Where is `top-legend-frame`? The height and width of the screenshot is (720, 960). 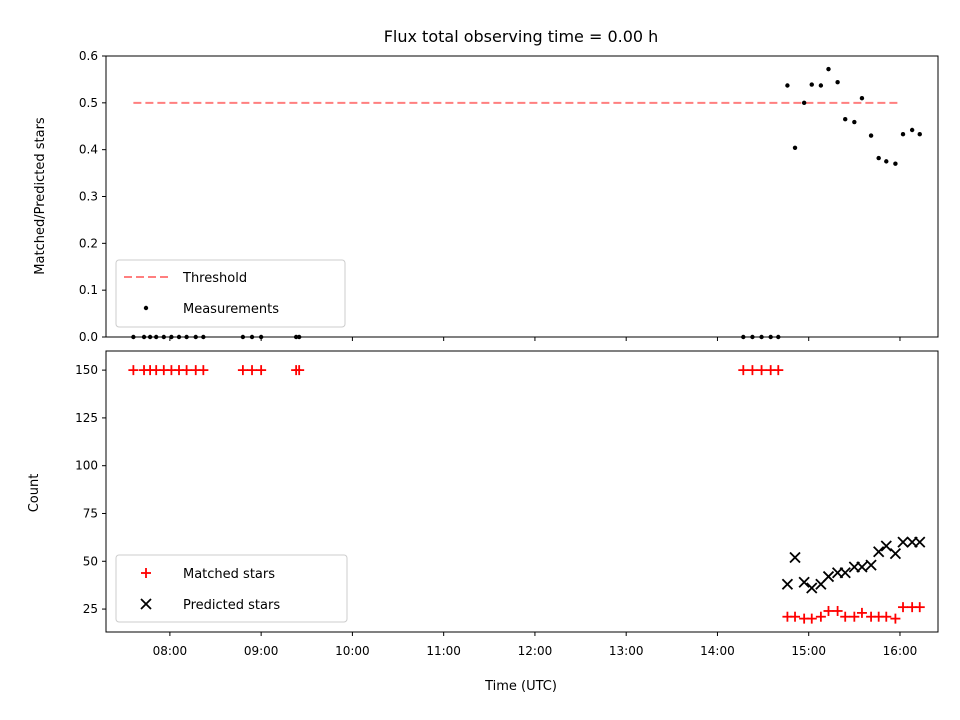 top-legend-frame is located at coordinates (230, 293).